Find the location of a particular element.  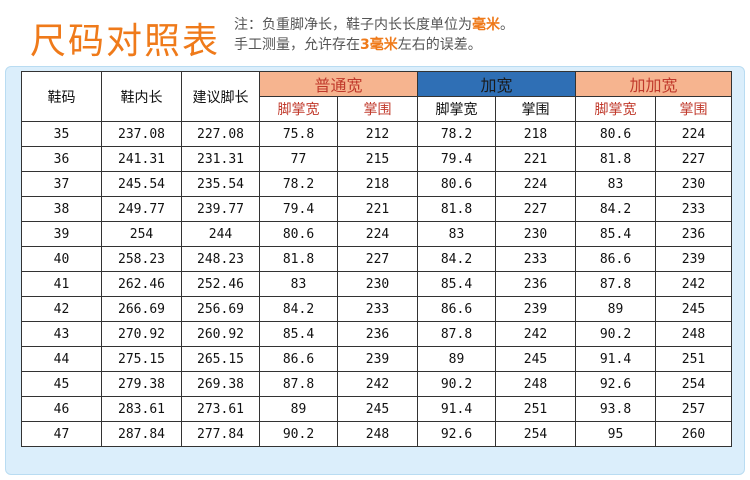

cell-size: 36 is located at coordinates (61, 159).